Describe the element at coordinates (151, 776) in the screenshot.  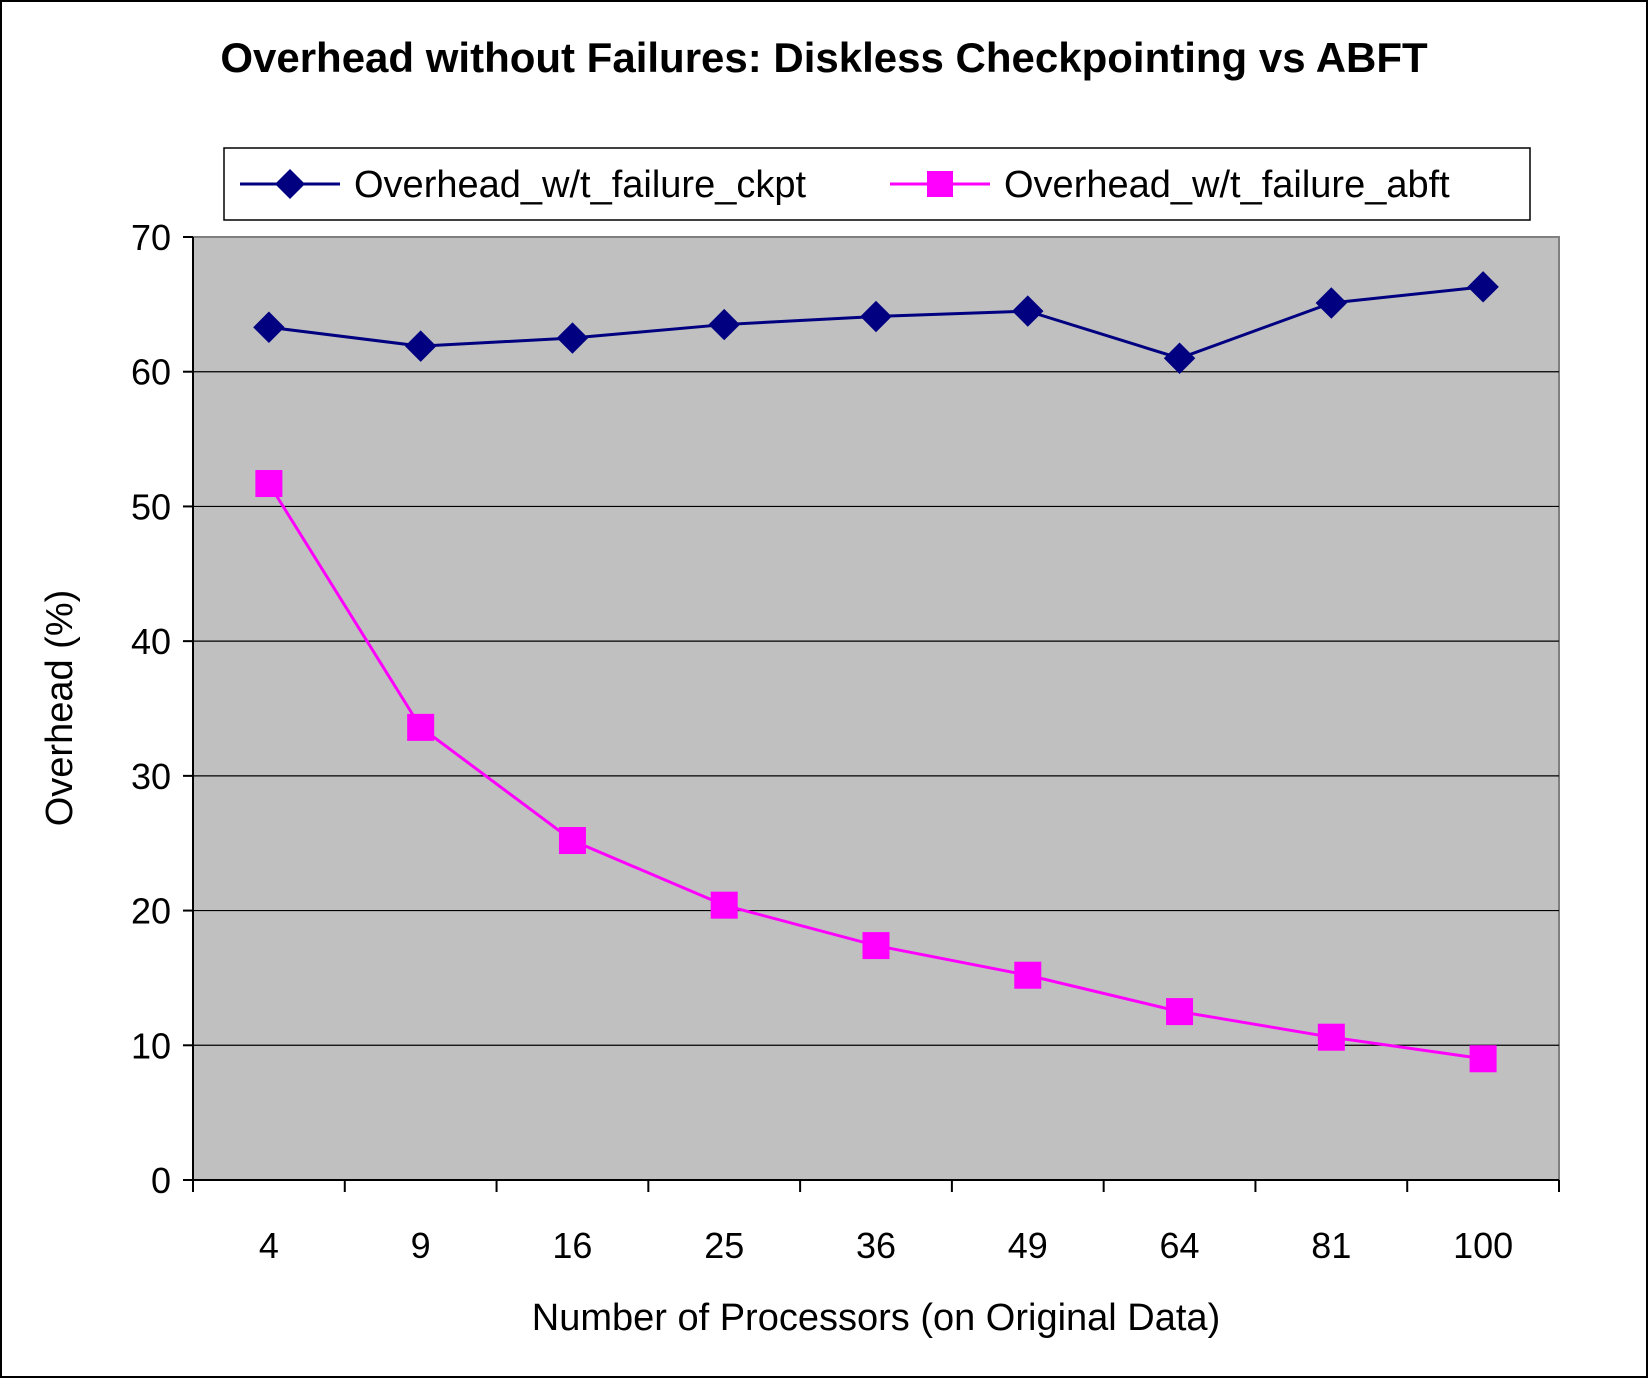
I see `y-tick-label: 30` at that location.